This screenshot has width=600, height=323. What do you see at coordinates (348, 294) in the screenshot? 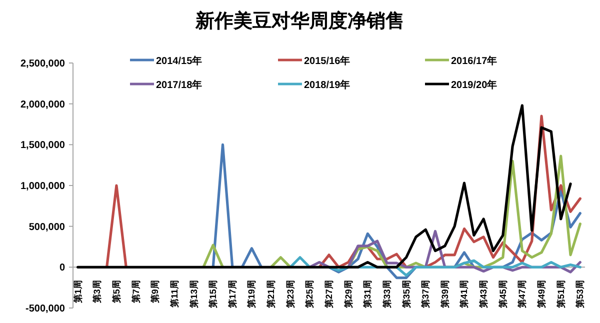
I see `xtick: 第29周` at bounding box center [348, 294].